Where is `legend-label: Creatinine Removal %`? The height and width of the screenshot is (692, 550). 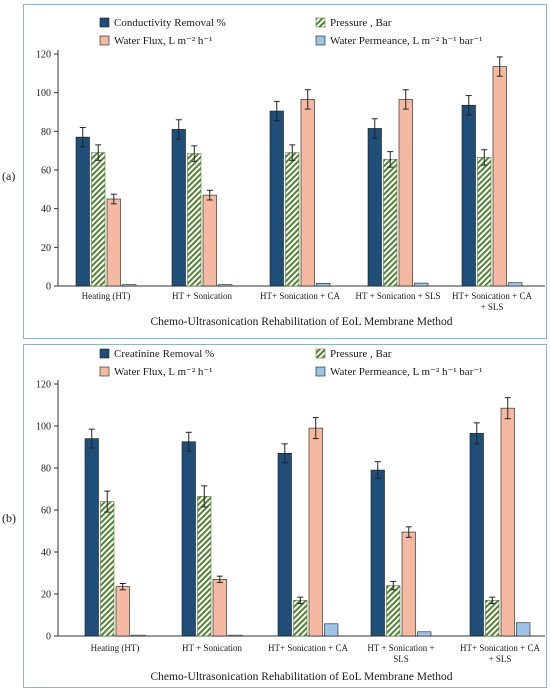
legend-label: Creatinine Removal % is located at coordinates (164, 354).